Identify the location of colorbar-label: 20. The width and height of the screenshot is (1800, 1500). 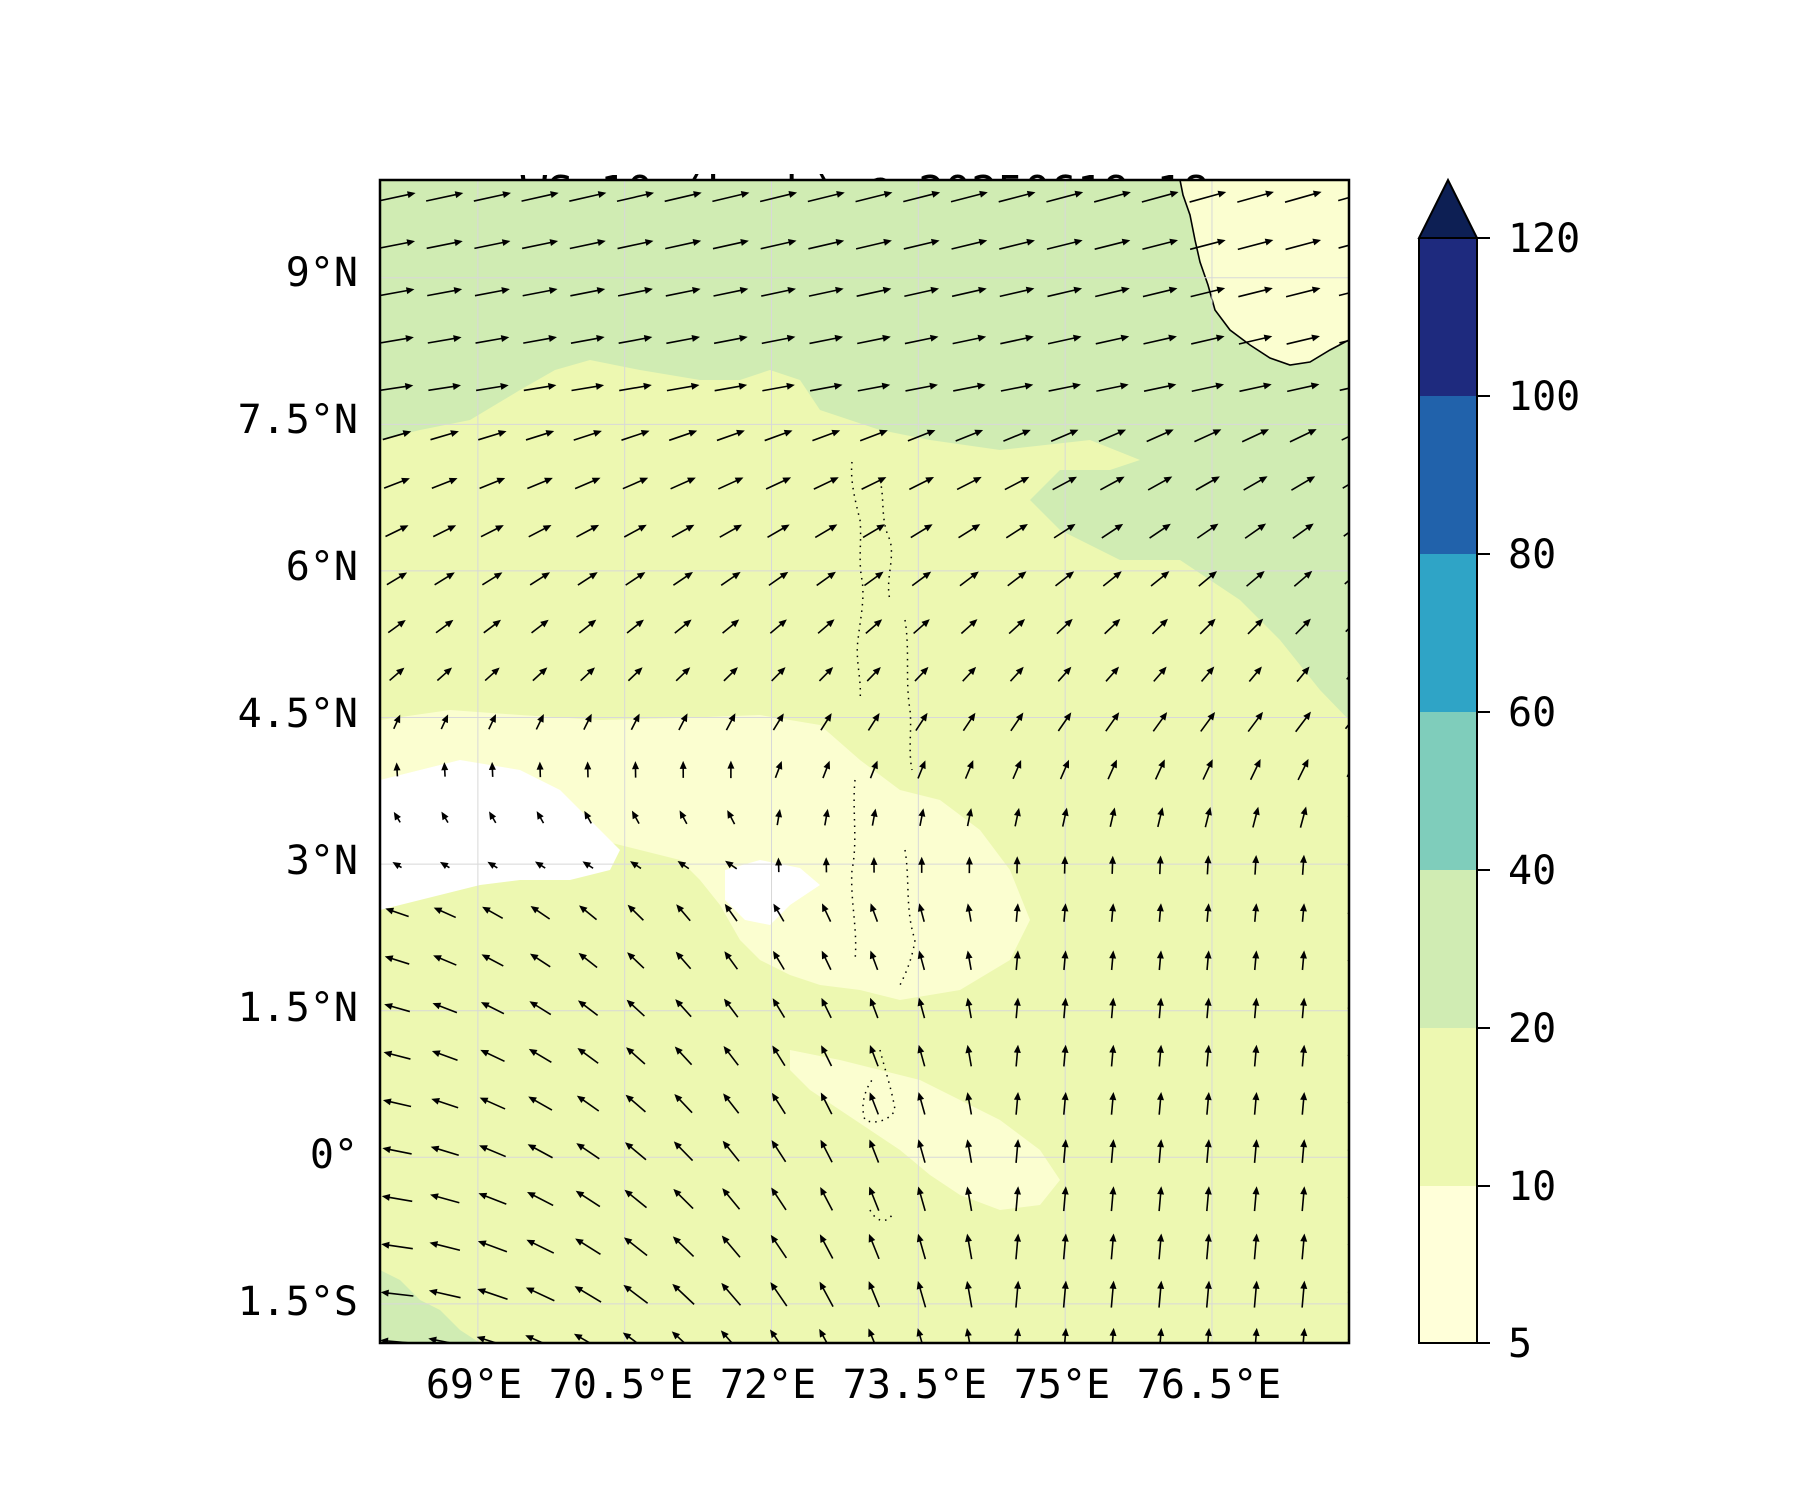
(1532, 1029).